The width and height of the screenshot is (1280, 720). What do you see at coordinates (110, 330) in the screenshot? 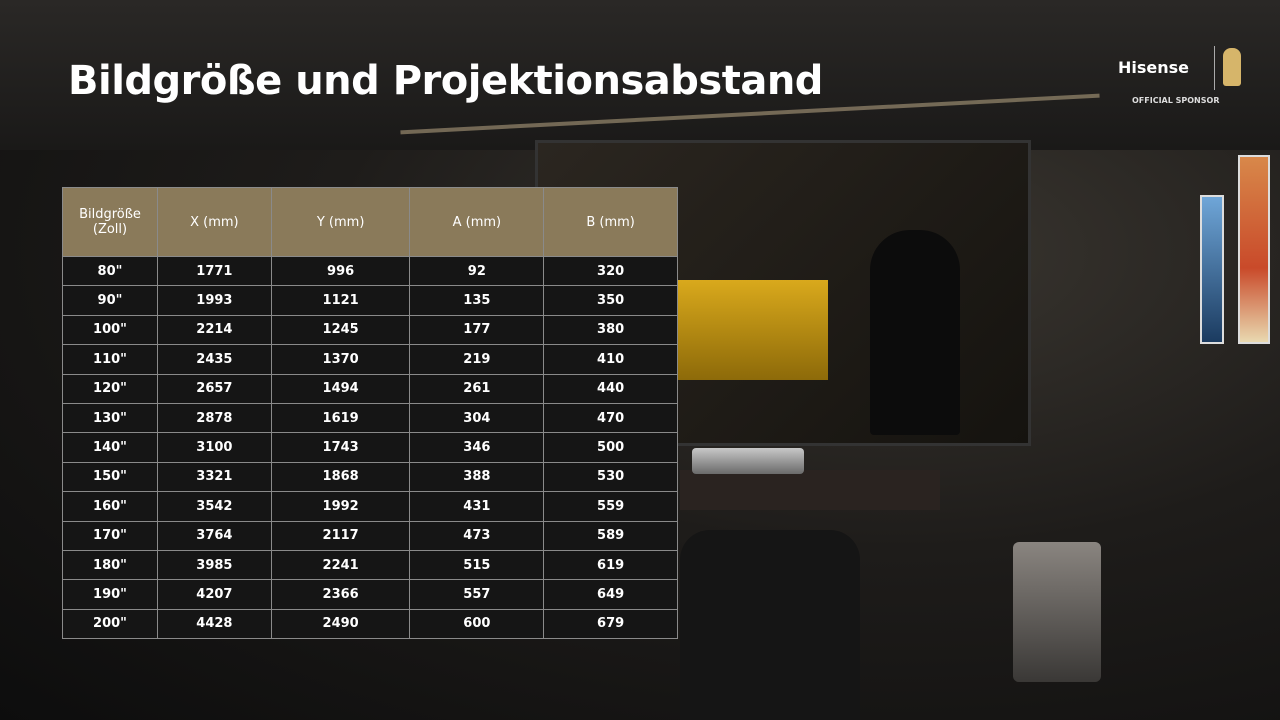
I see `table-cell: 100"` at bounding box center [110, 330].